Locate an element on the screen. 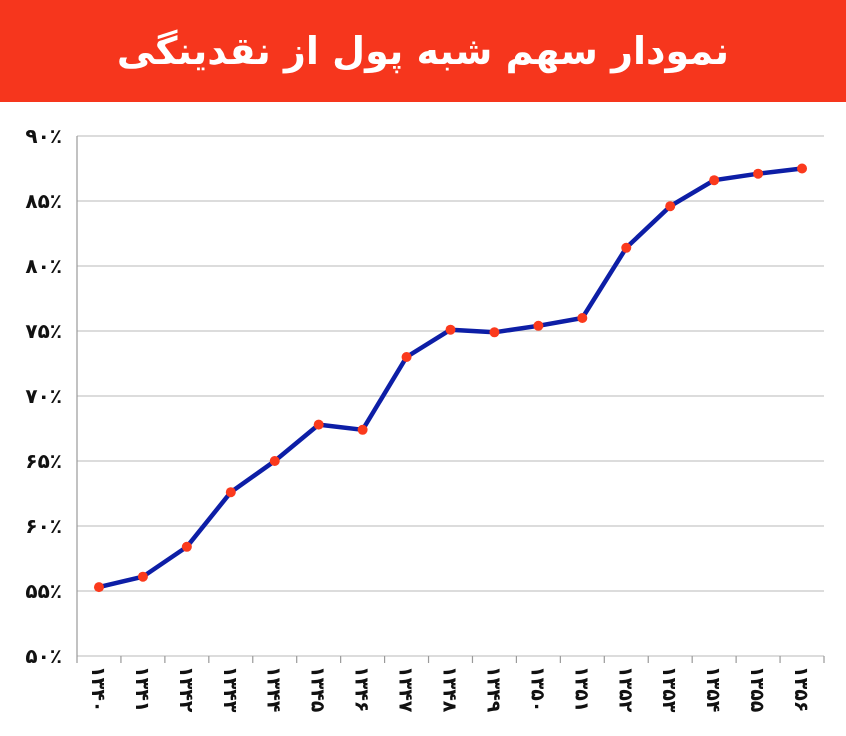  x-tick-label: ۱۳۴۸ is located at coordinates (450, 689).